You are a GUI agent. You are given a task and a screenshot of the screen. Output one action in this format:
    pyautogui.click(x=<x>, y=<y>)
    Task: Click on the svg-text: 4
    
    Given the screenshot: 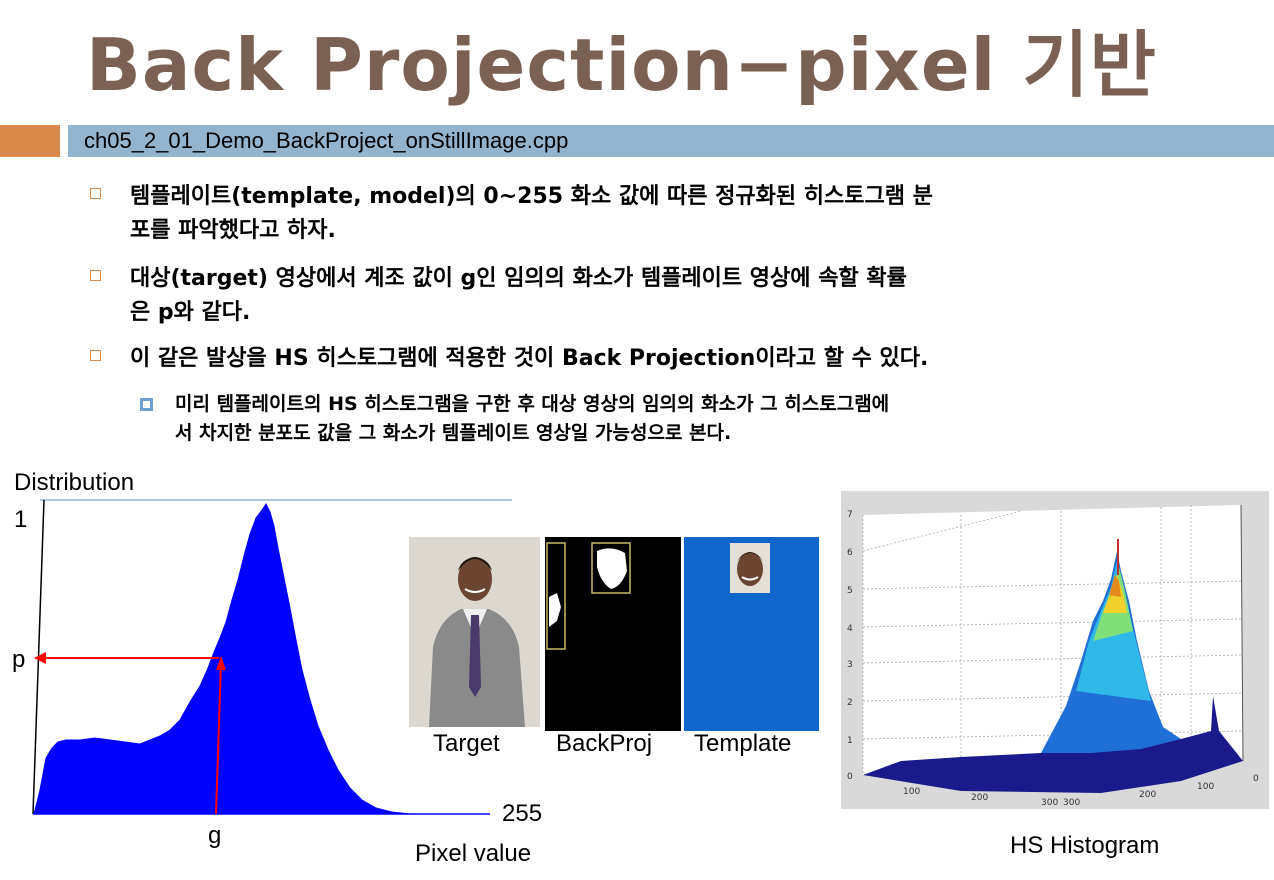 What is the action you would take?
    pyautogui.click(x=850, y=629)
    